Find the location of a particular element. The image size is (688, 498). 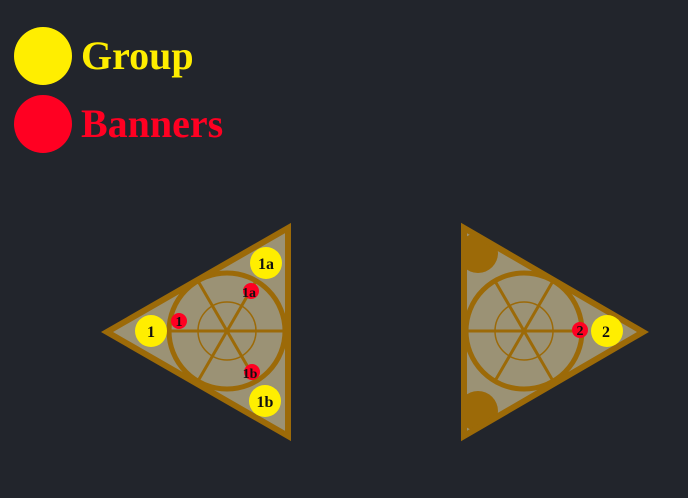

left-arena is located at coordinates (195, 332).